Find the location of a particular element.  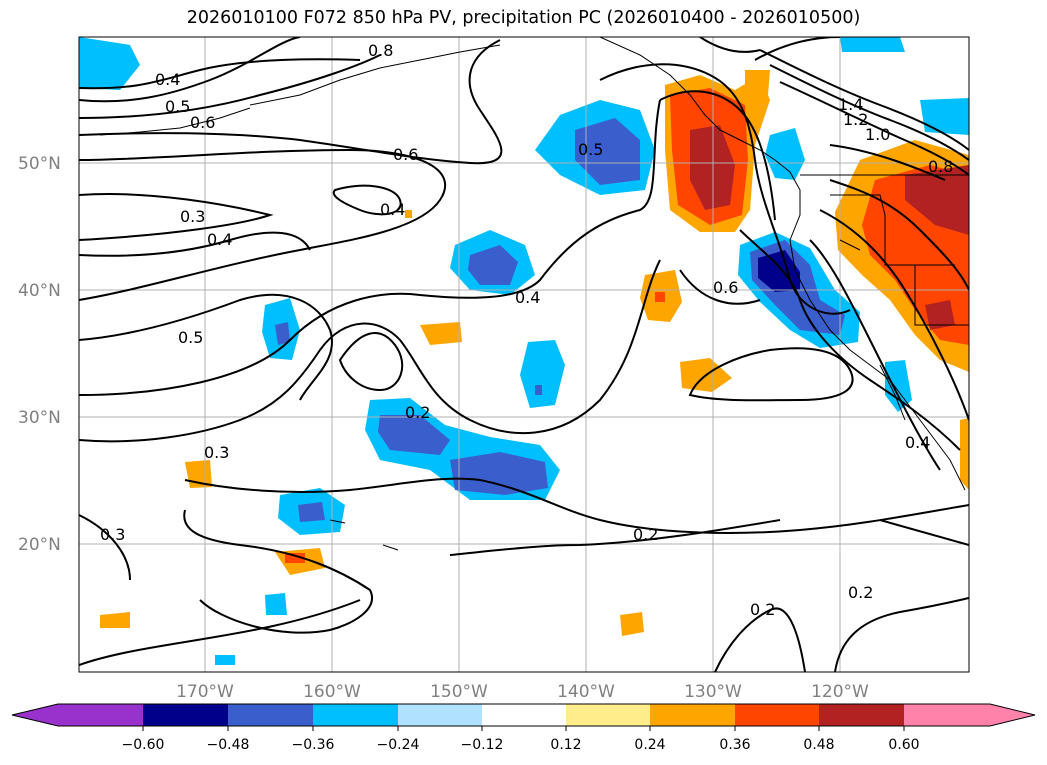

colorbar-tick-label: 0.60 is located at coordinates (903, 745).